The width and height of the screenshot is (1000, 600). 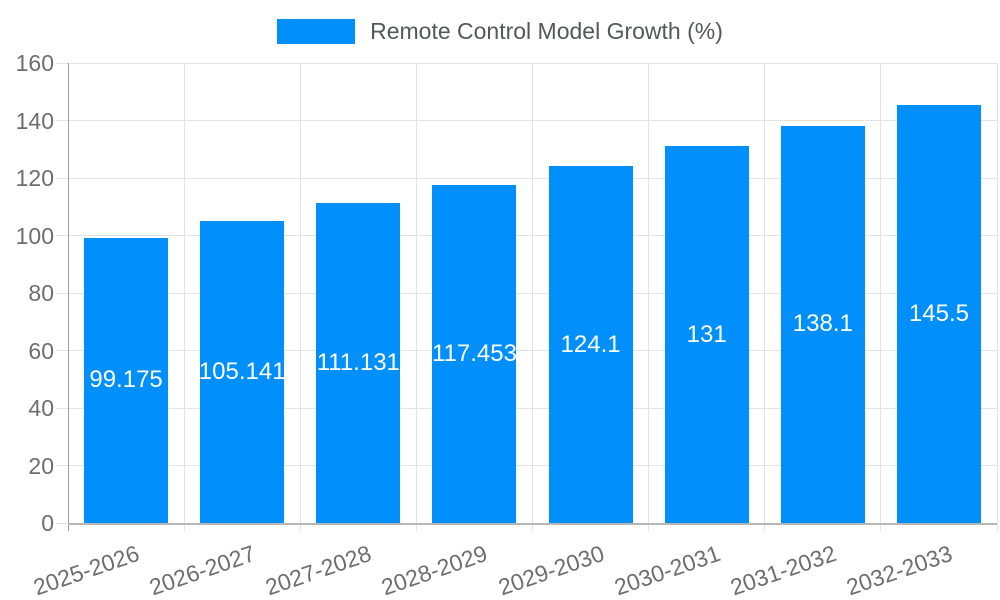 I want to click on legend: Remote Control Model Growth (%), so click(x=500, y=31).